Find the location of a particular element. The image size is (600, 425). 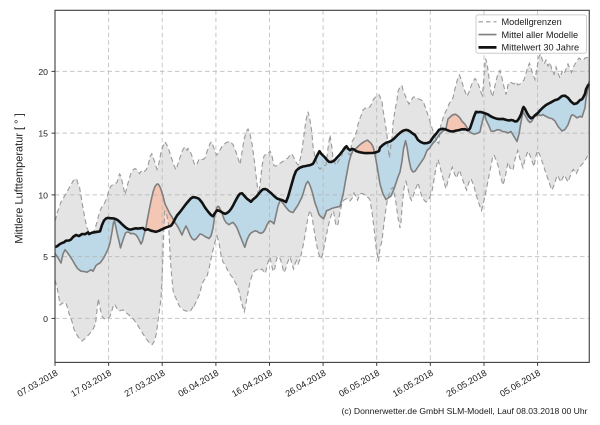

svg-text: Mittlere Lufttemperatur [ ° ] is located at coordinates (20, 178).